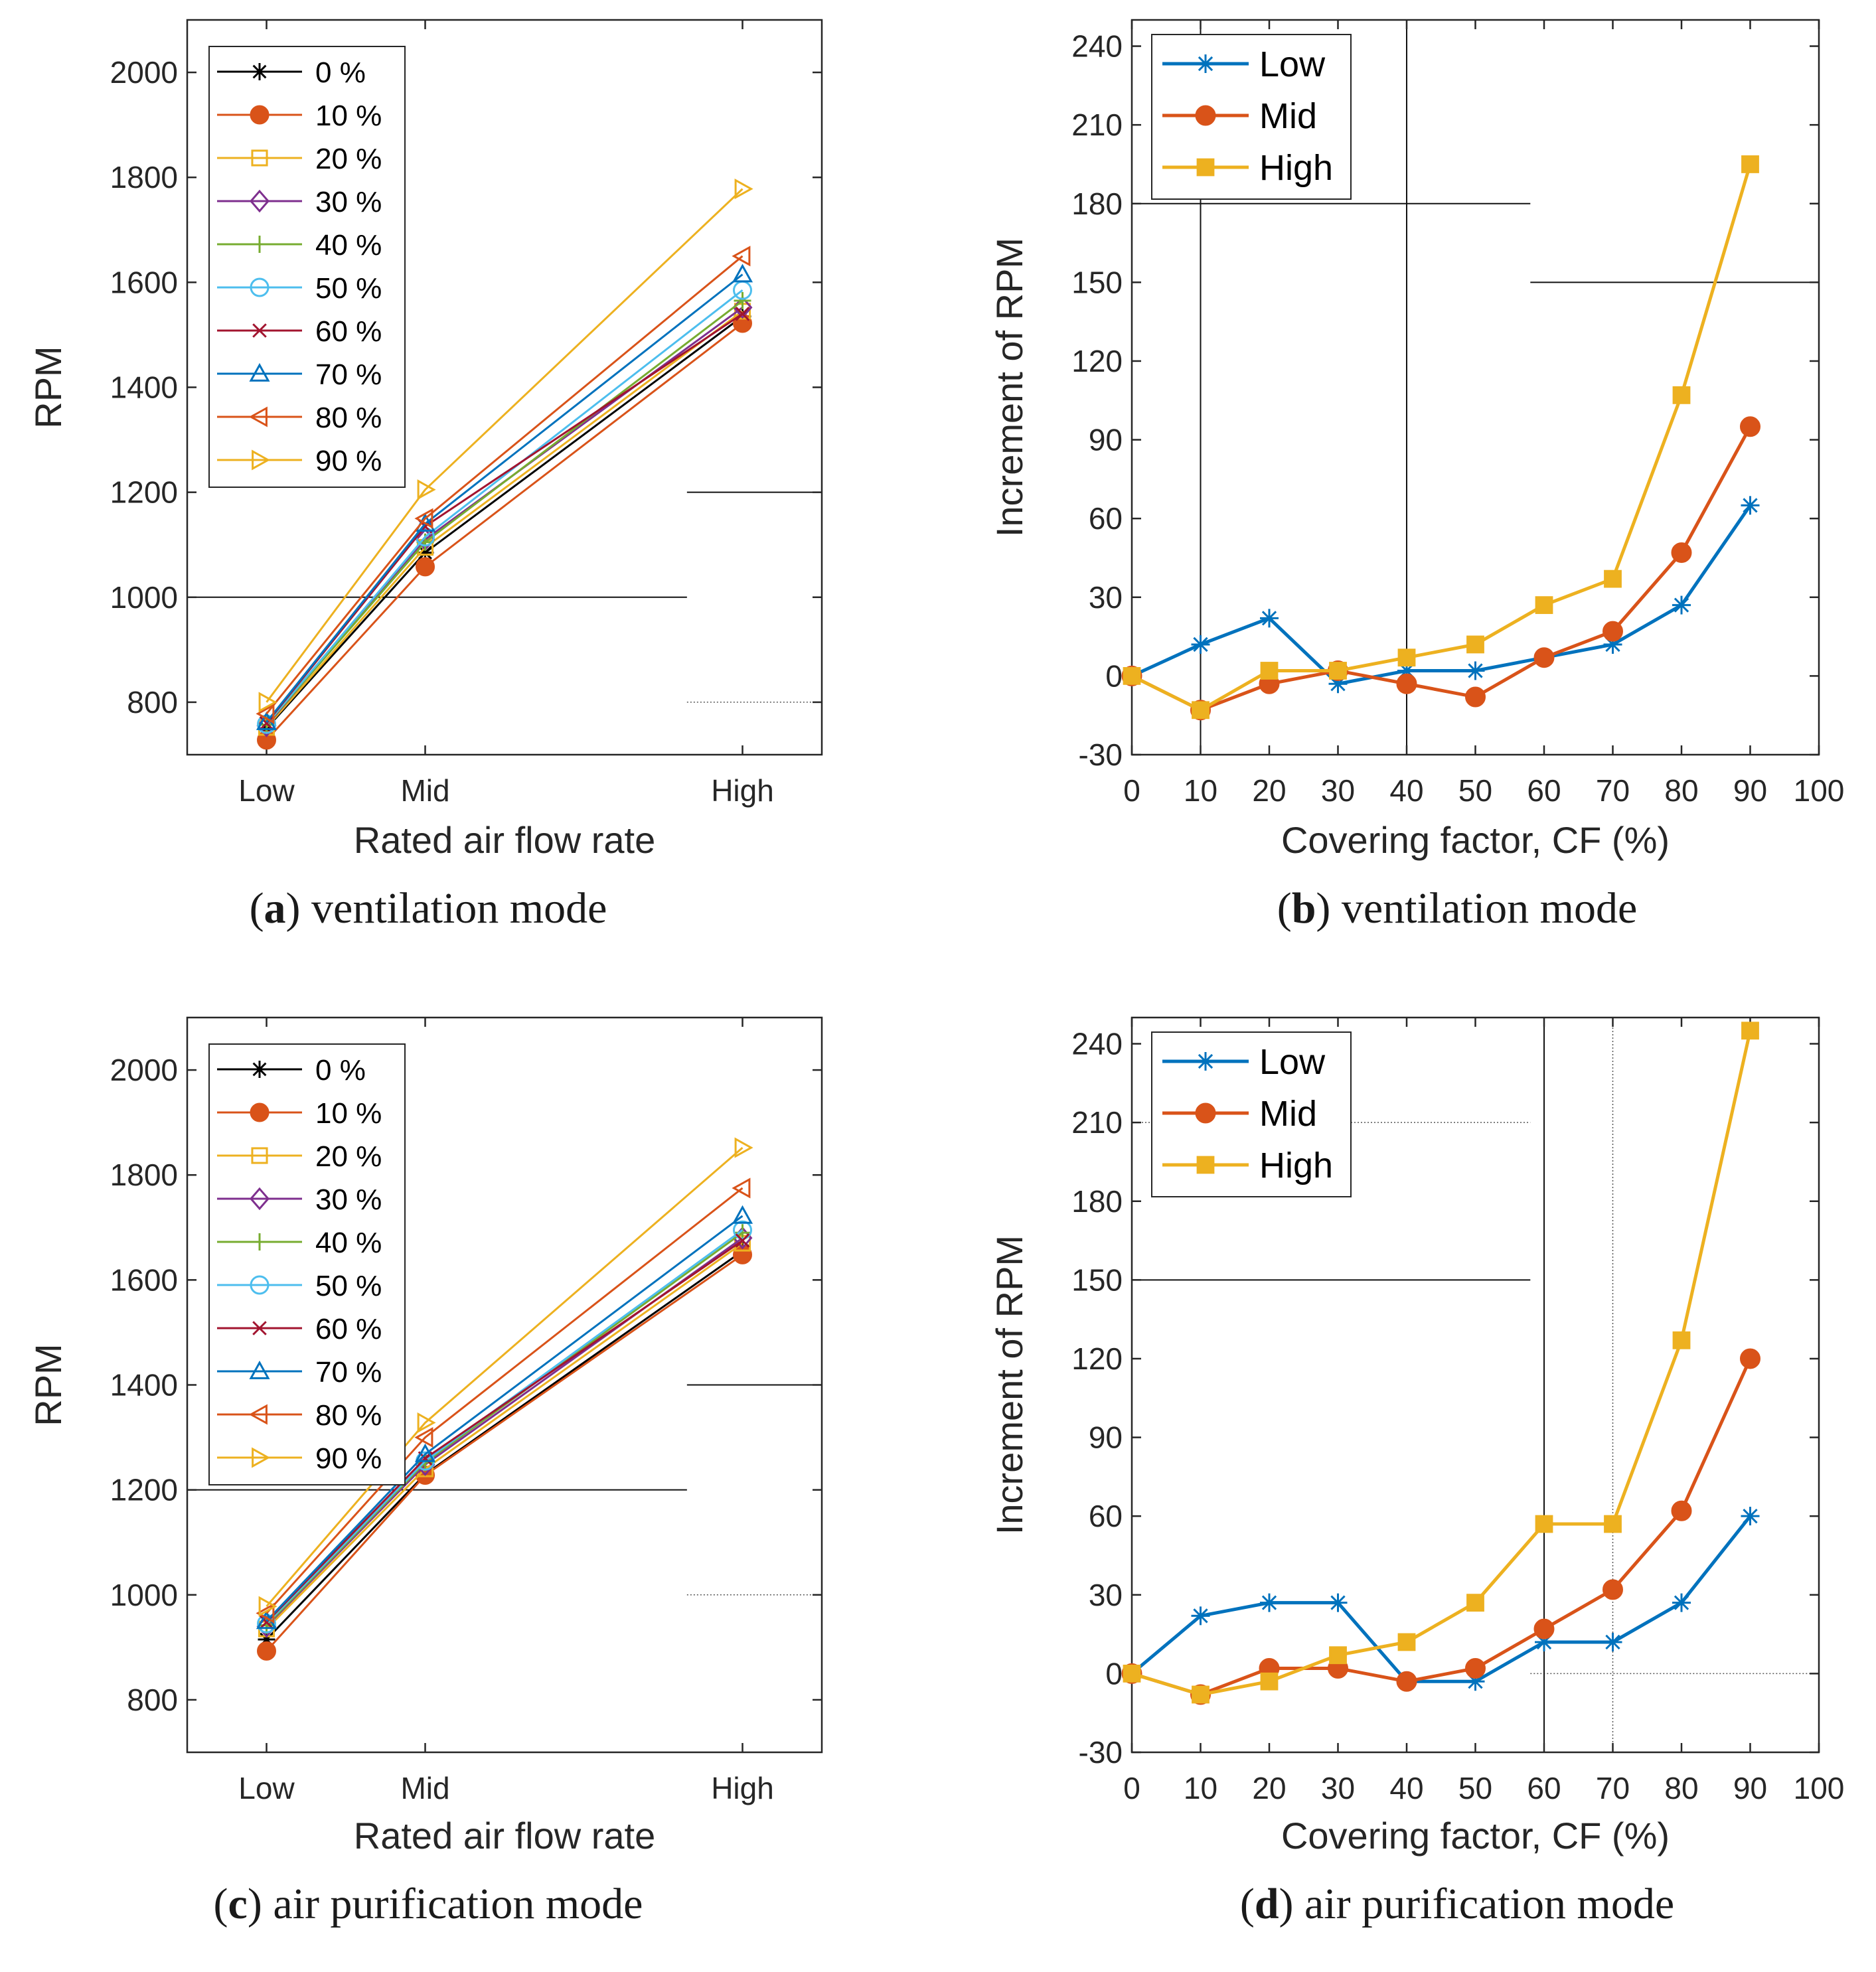 The width and height of the screenshot is (1876, 1972). What do you see at coordinates (348, 1458) in the screenshot?
I see `legend-label: 90 %` at bounding box center [348, 1458].